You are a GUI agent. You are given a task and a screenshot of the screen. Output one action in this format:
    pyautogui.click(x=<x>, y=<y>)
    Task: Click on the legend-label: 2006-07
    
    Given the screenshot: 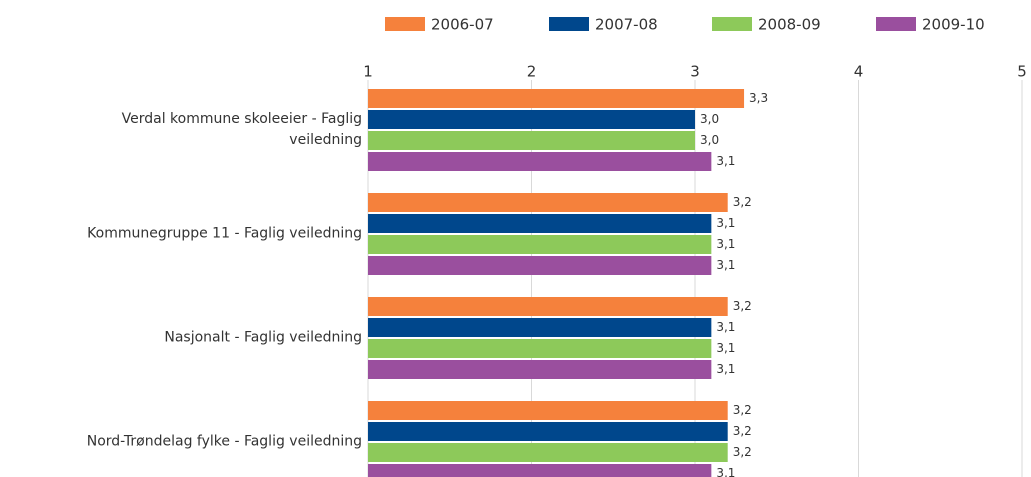 What is the action you would take?
    pyautogui.click(x=462, y=25)
    